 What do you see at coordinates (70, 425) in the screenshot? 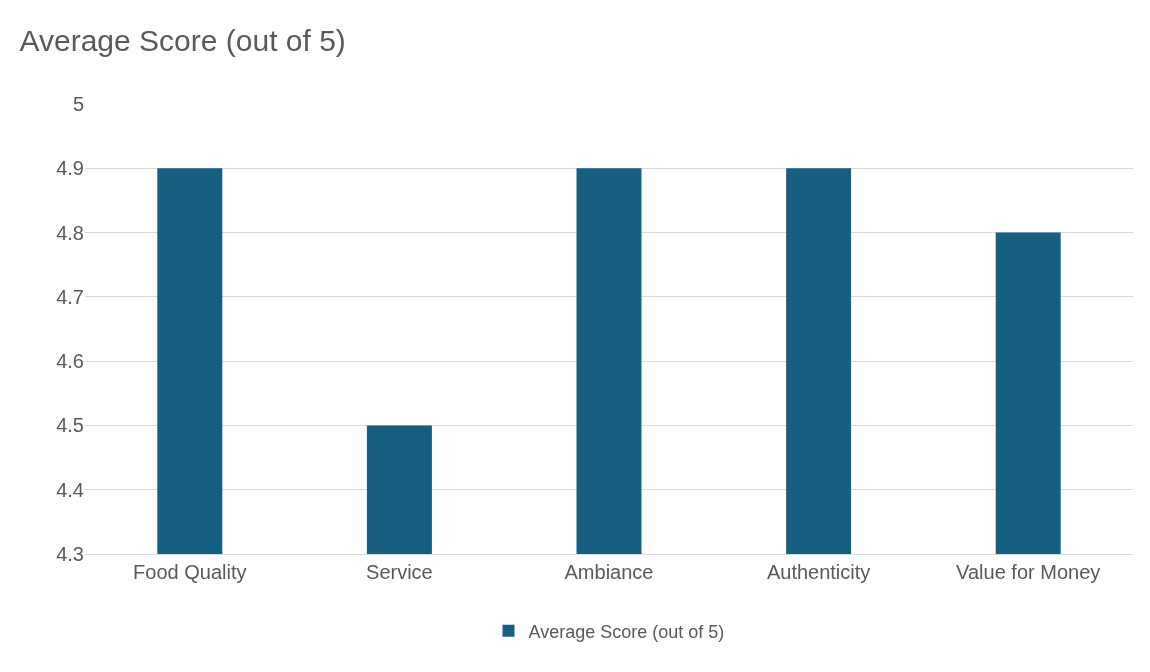
I see `y-tick-label: 4.5` at bounding box center [70, 425].